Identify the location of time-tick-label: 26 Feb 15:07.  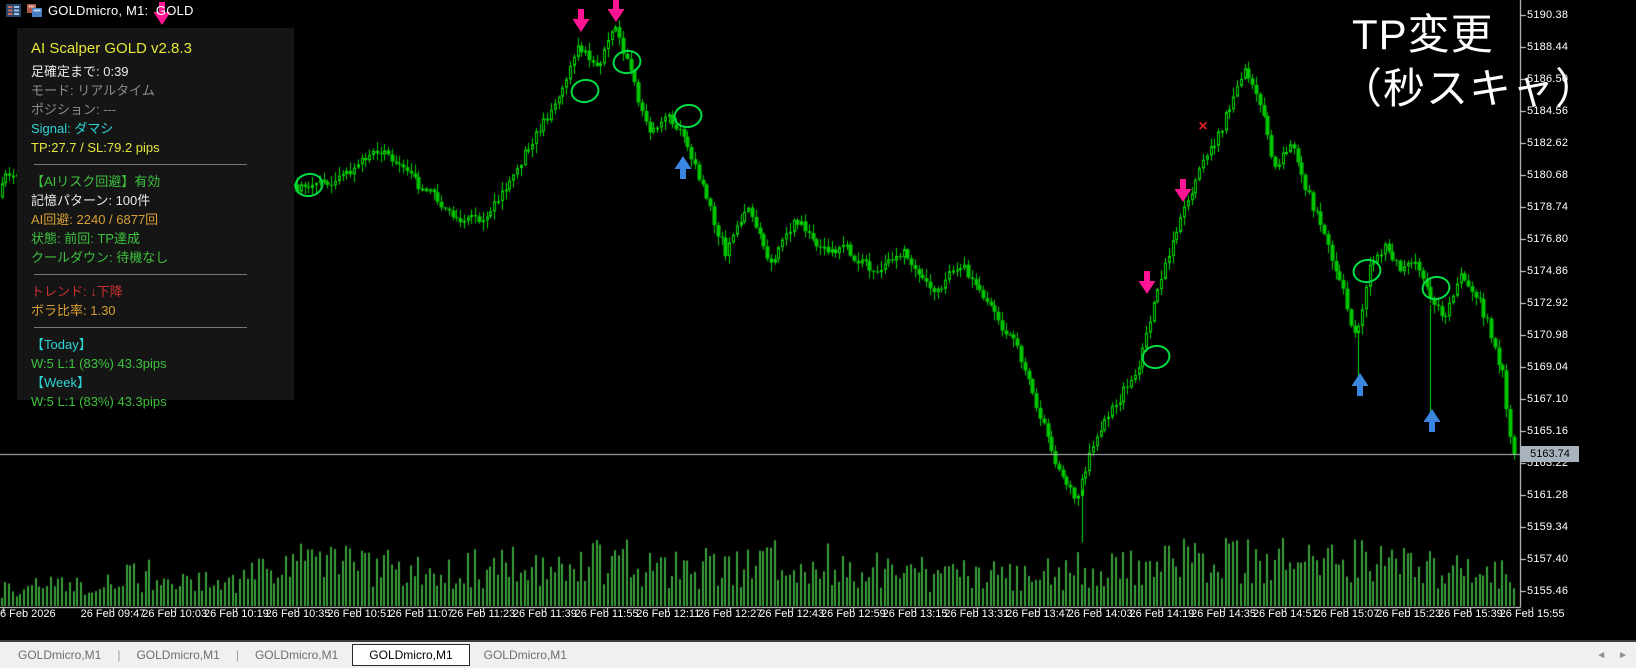
(1347, 614).